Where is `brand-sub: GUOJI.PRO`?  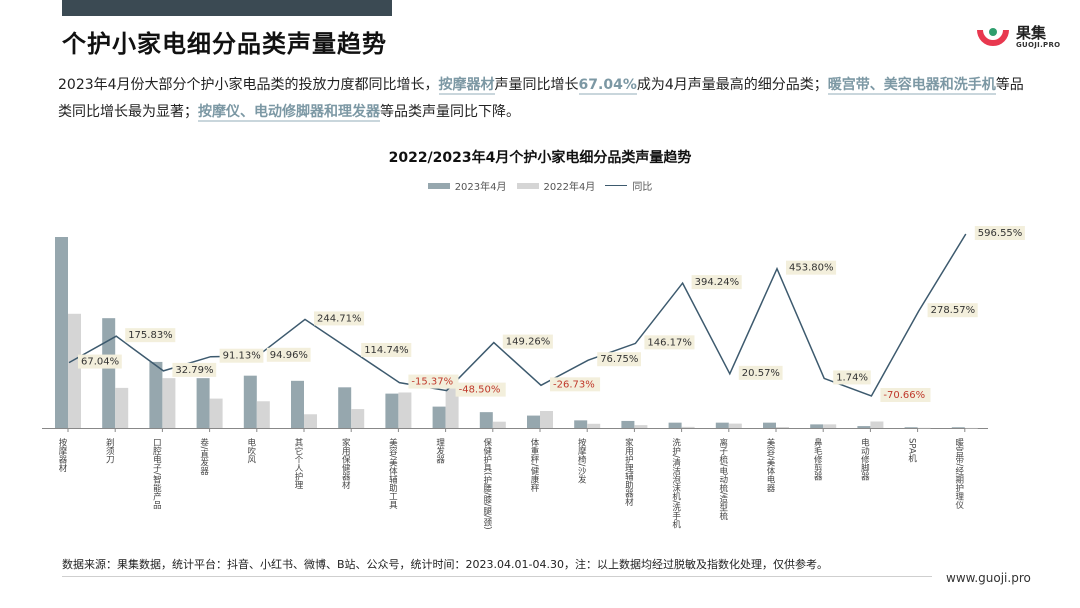 brand-sub: GUOJI.PRO is located at coordinates (1038, 45).